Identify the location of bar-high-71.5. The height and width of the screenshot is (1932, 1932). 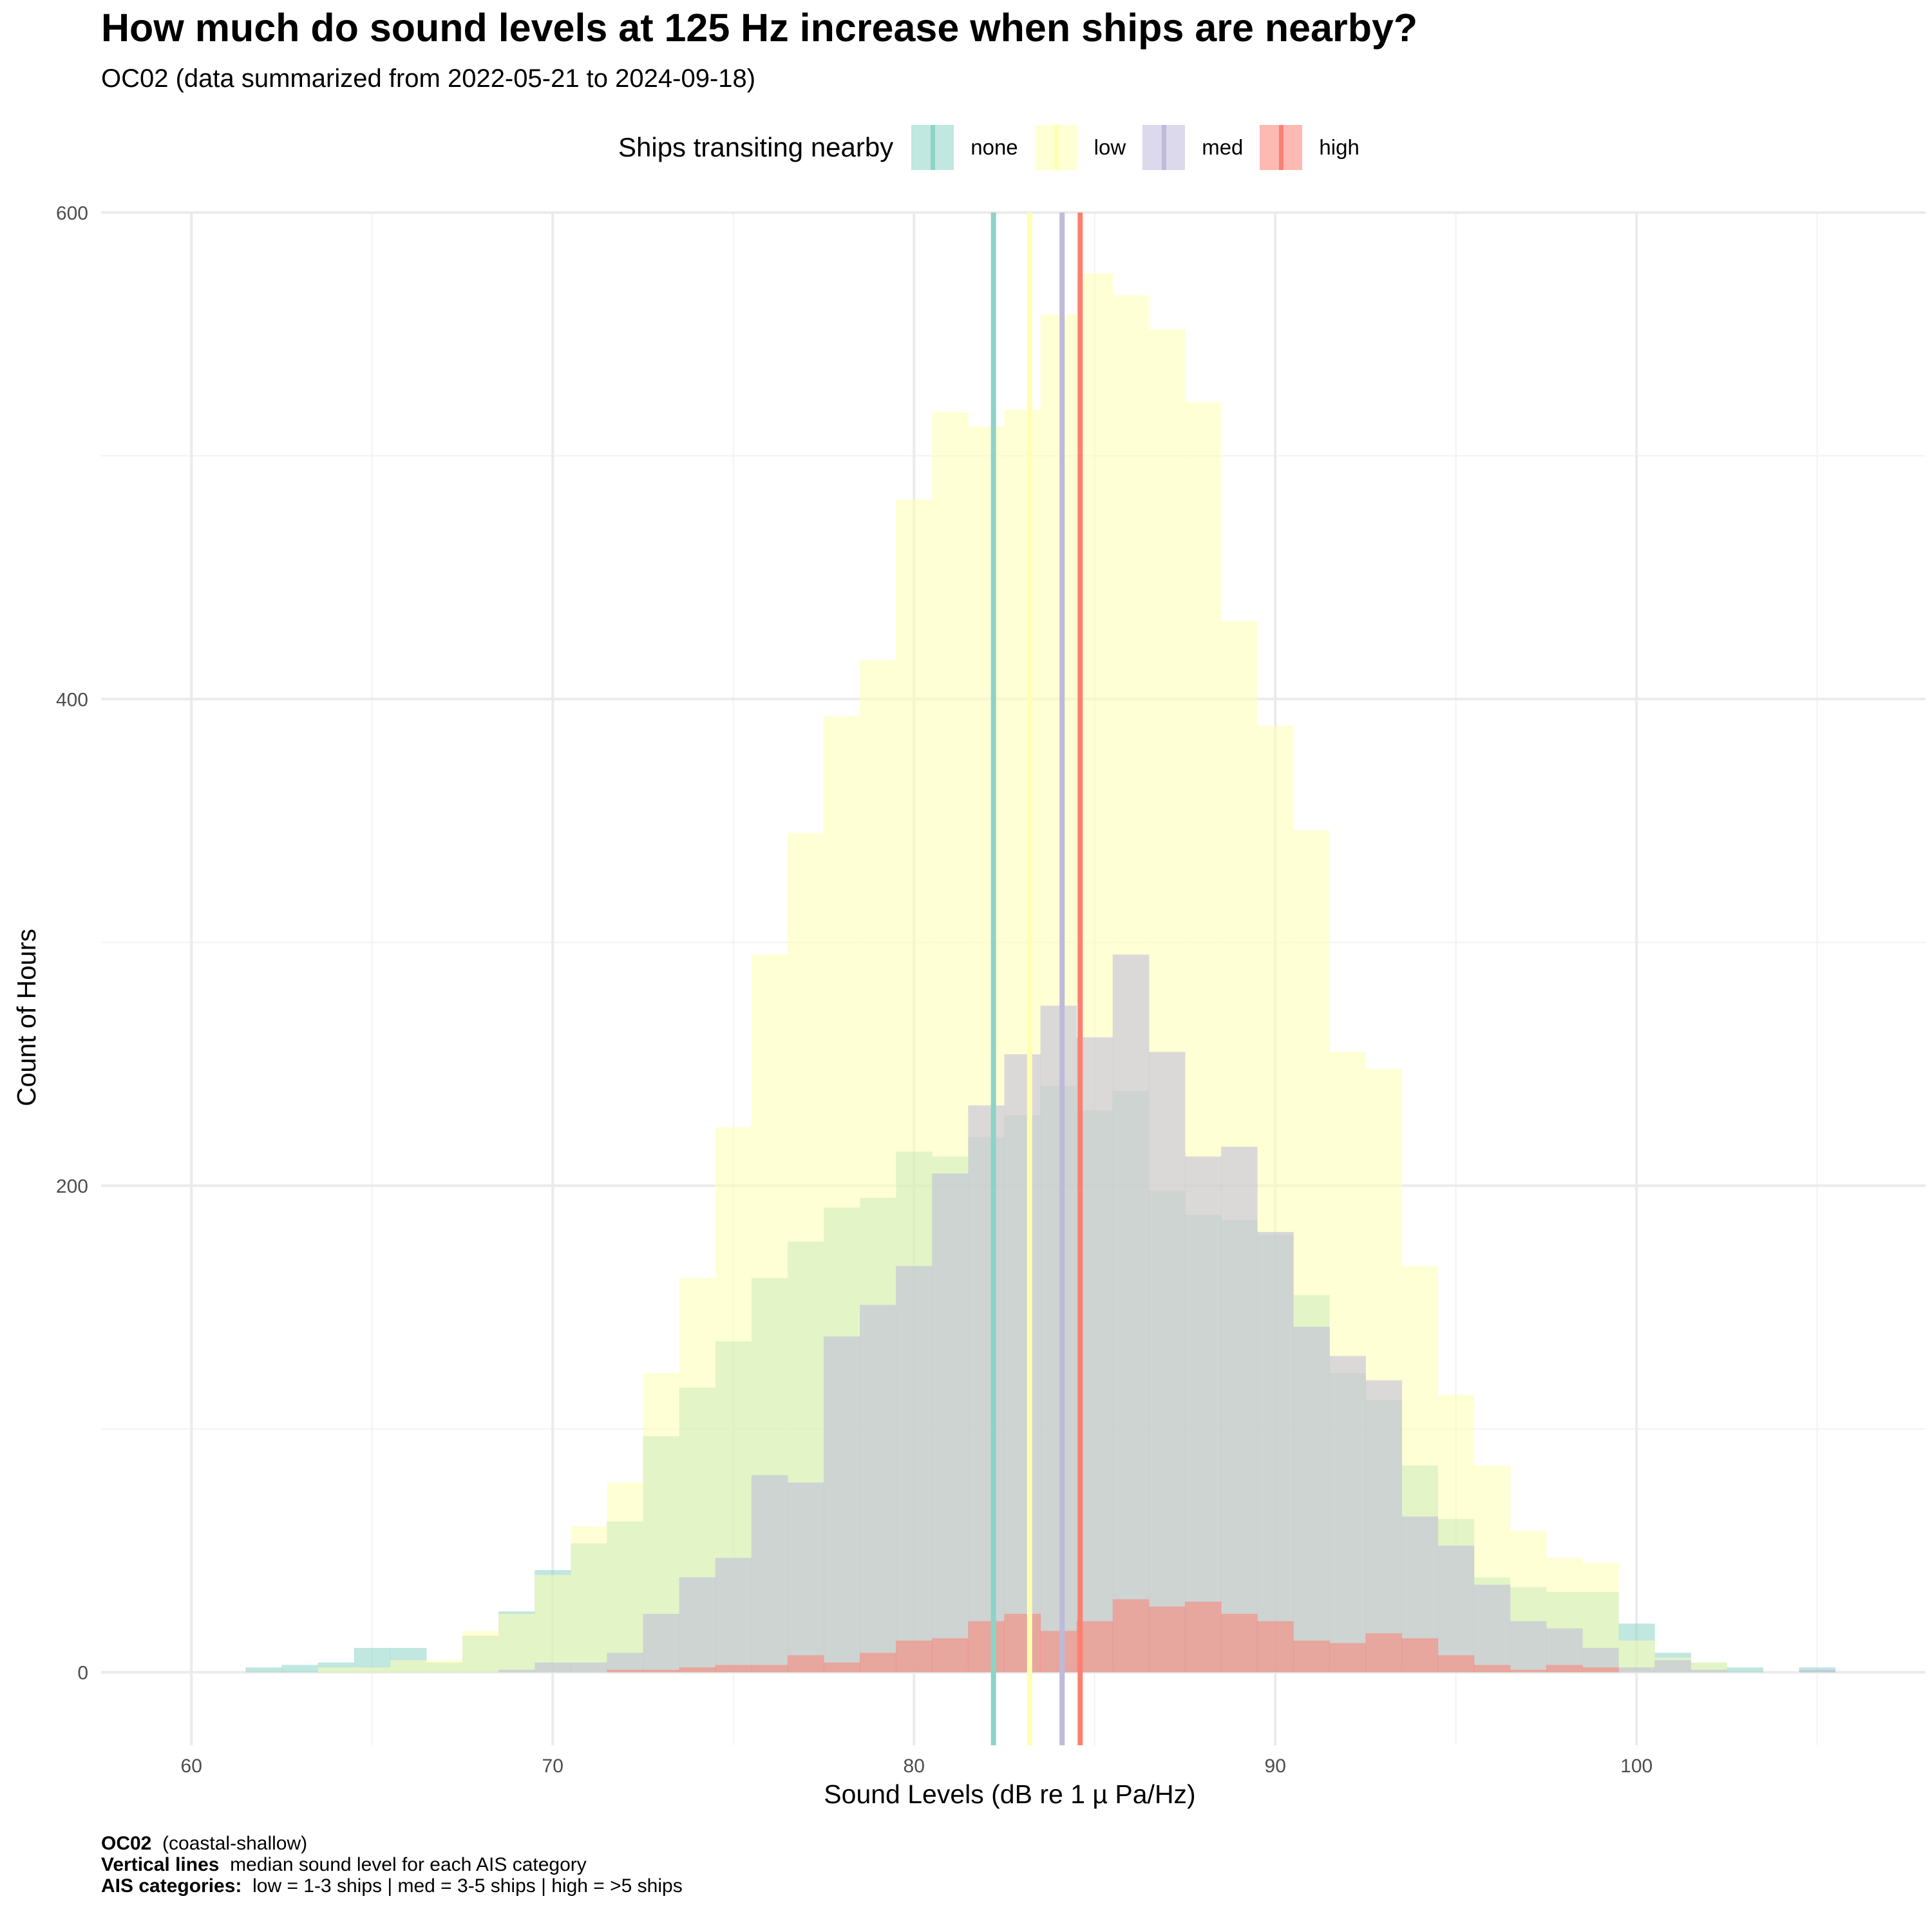
(625, 1671).